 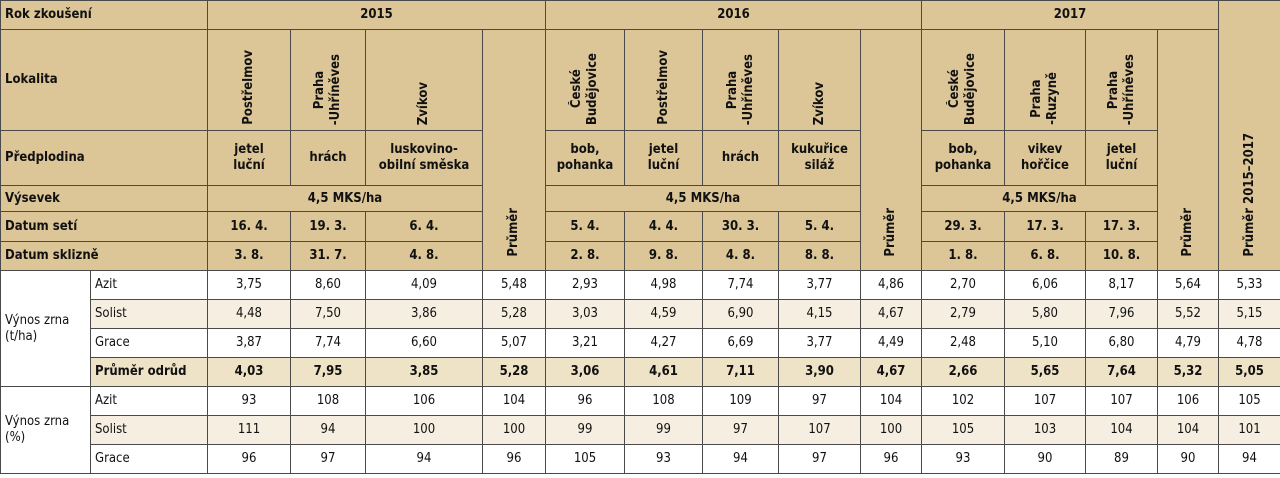 I want to click on value-cell: 3,86, so click(x=424, y=314).